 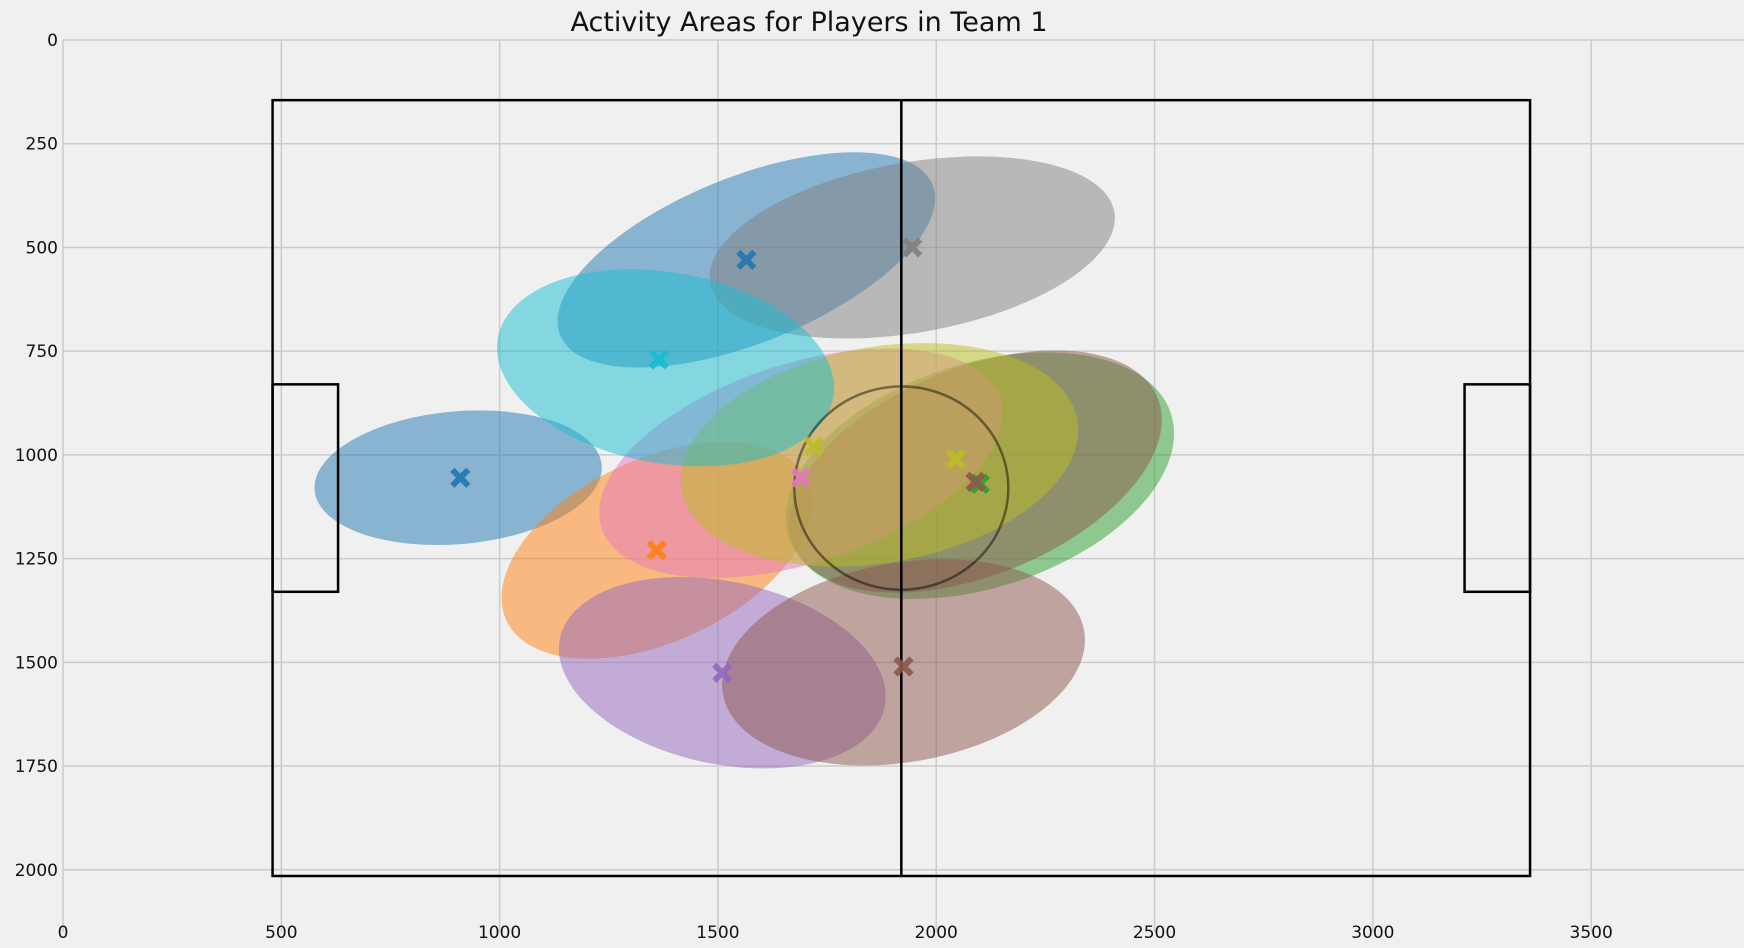 I want to click on y-tick-label: 1750, so click(x=36, y=767).